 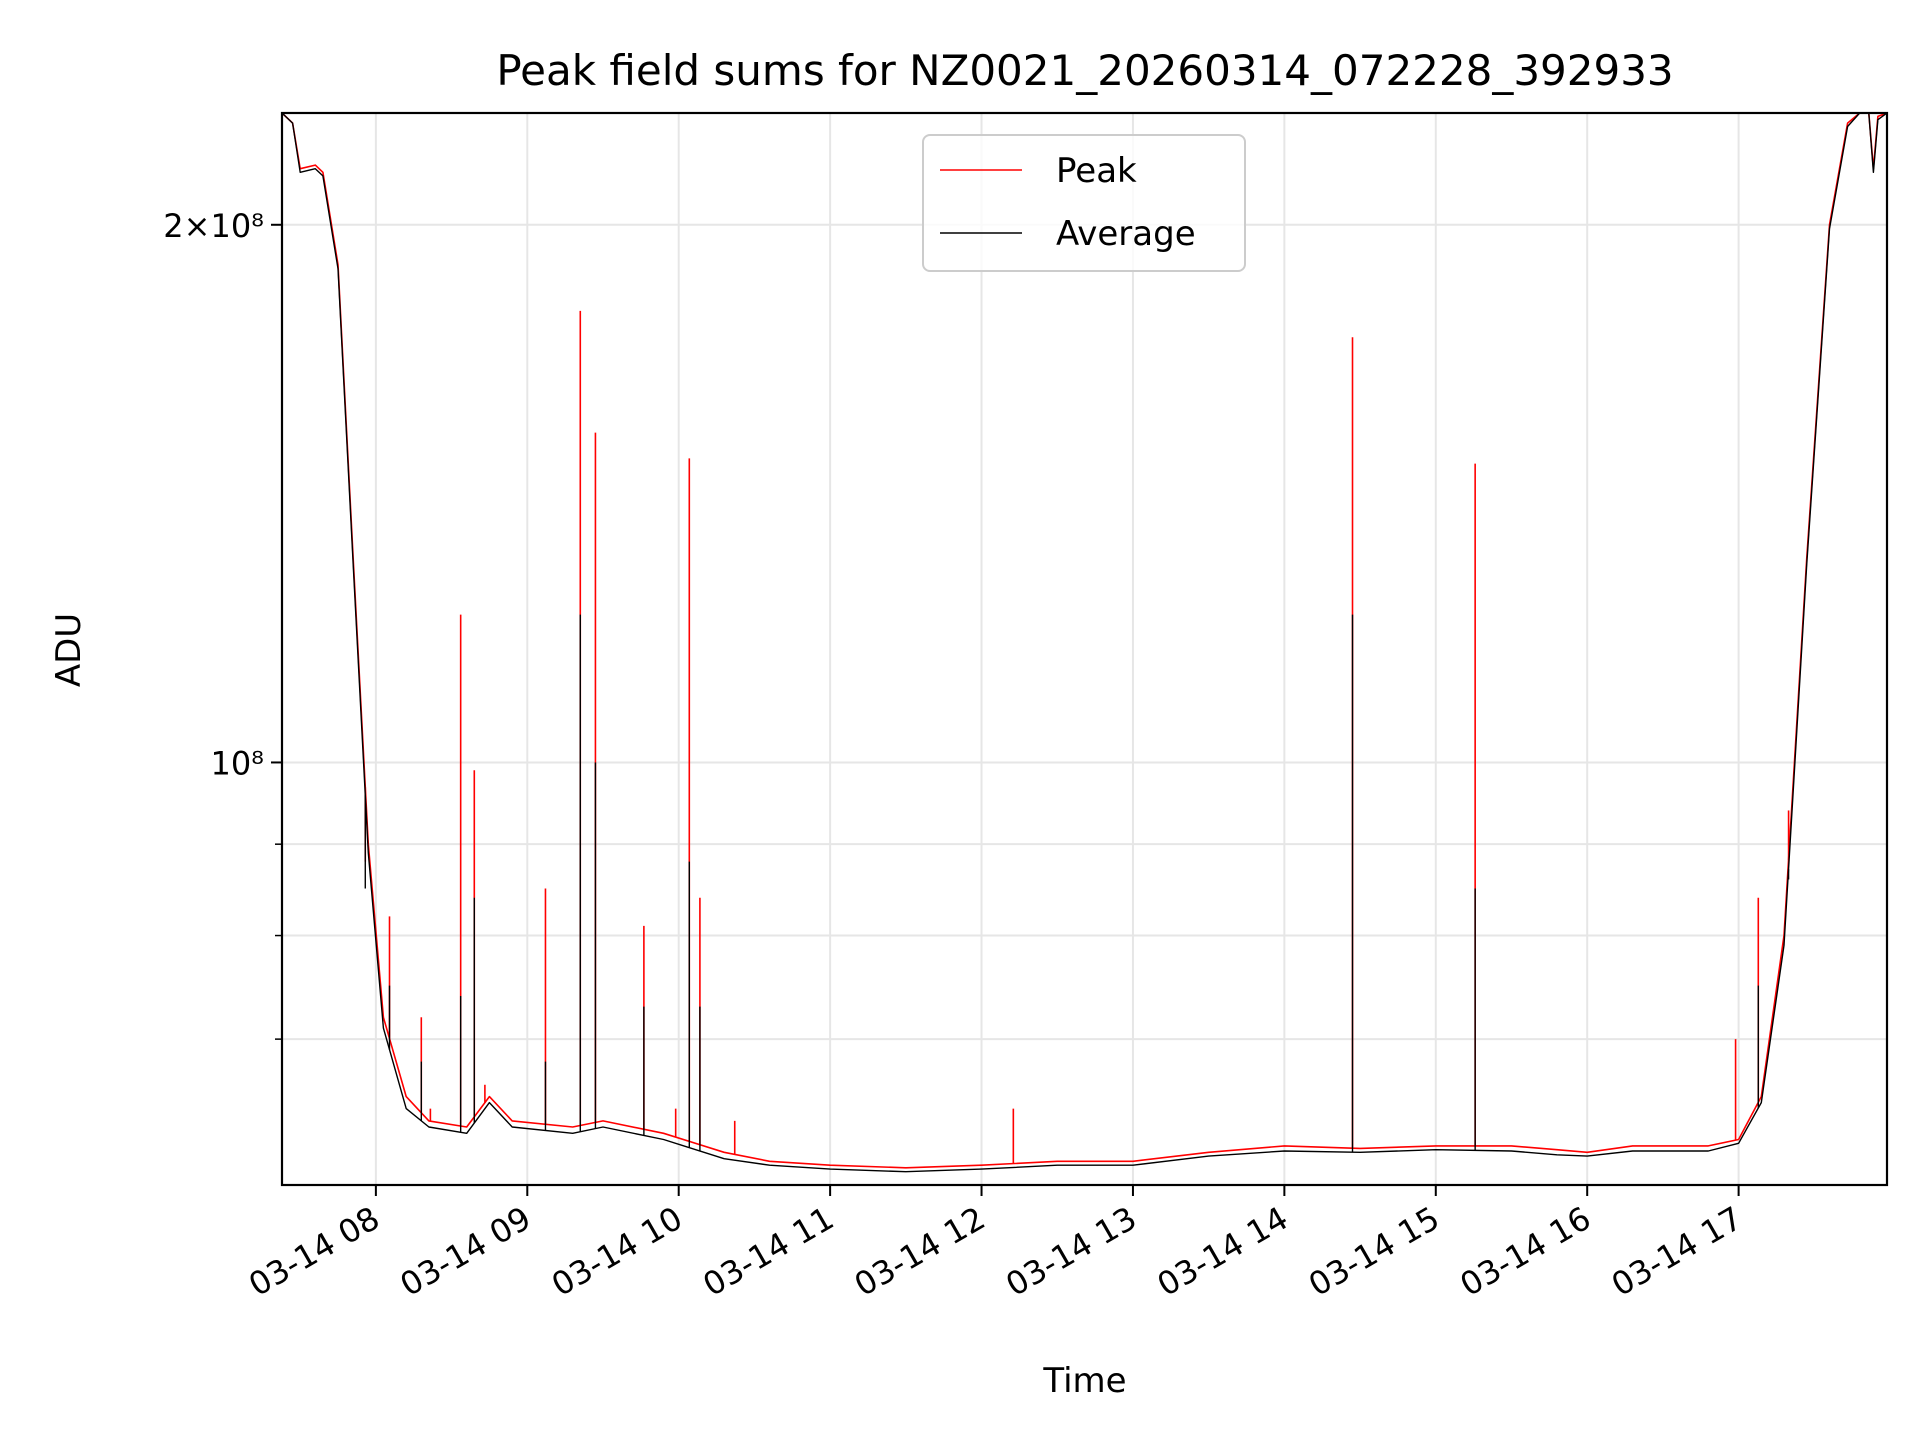 What do you see at coordinates (1096, 171) in the screenshot?
I see `legend-peak-label: Peak` at bounding box center [1096, 171].